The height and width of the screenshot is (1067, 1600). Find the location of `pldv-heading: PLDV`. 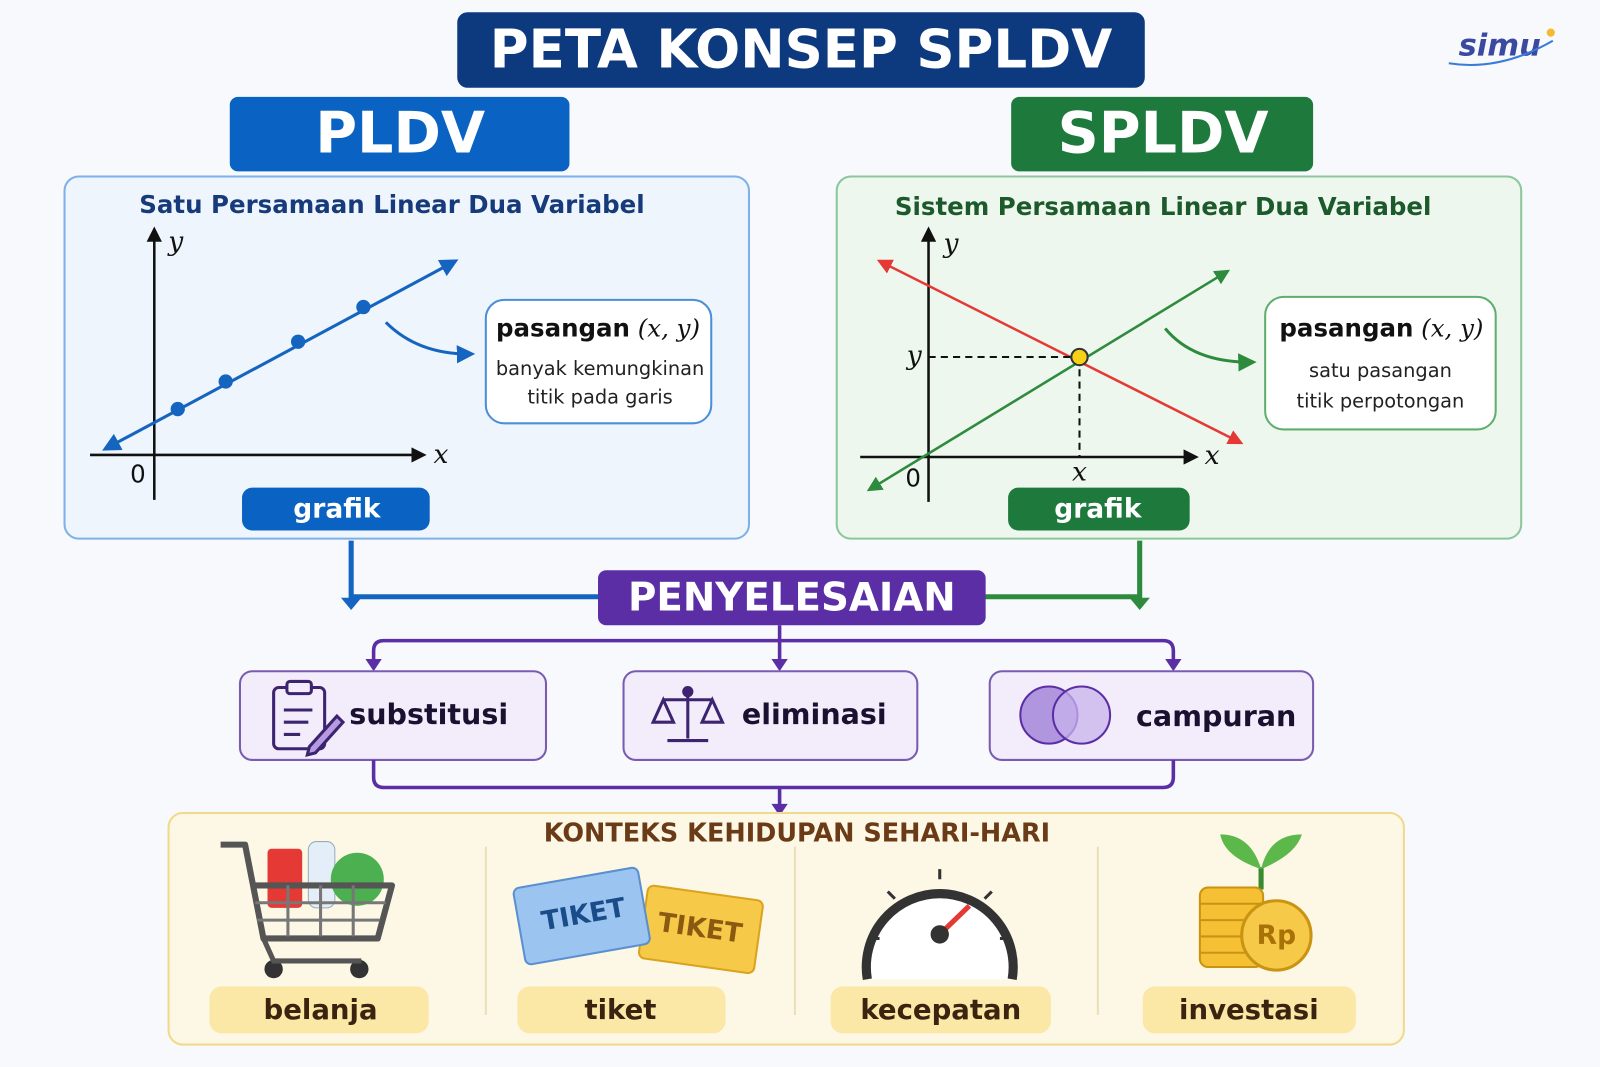

pldv-heading: PLDV is located at coordinates (400, 133).